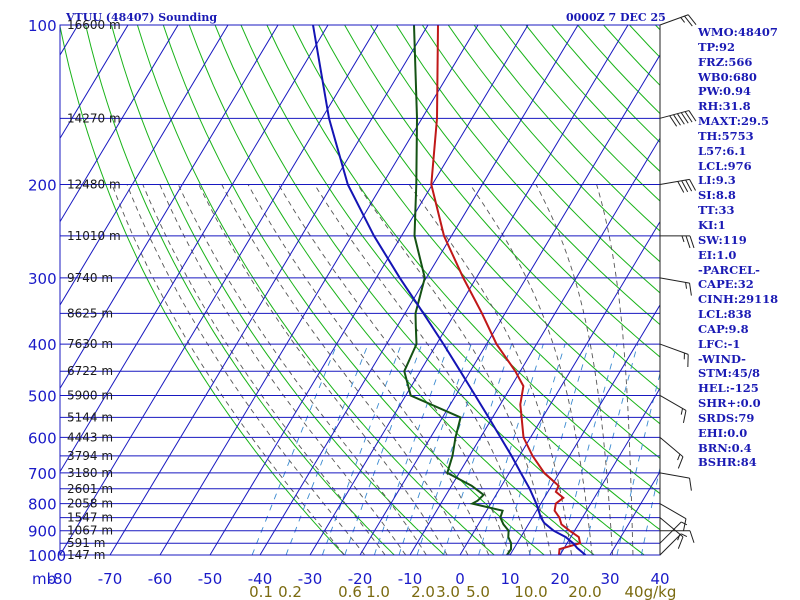  I want to click on index-item: -PARCEL-, so click(729, 269).